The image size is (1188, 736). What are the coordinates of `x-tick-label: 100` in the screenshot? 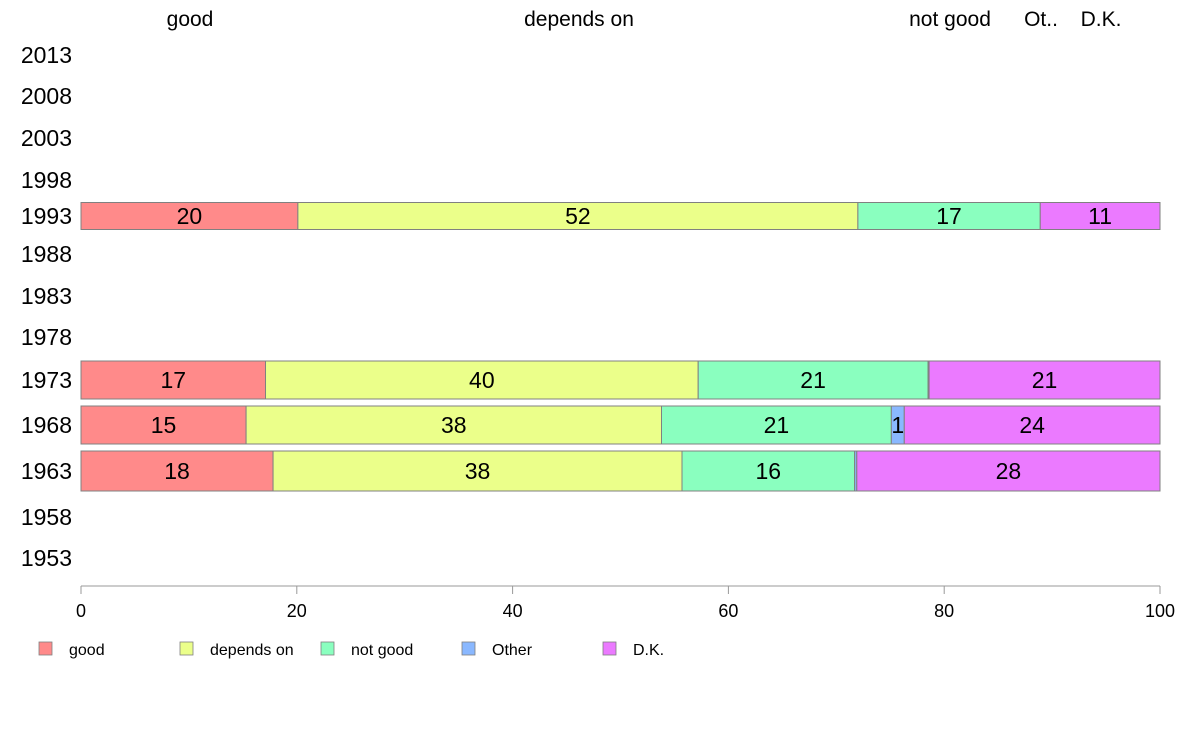 It's located at (1160, 611).